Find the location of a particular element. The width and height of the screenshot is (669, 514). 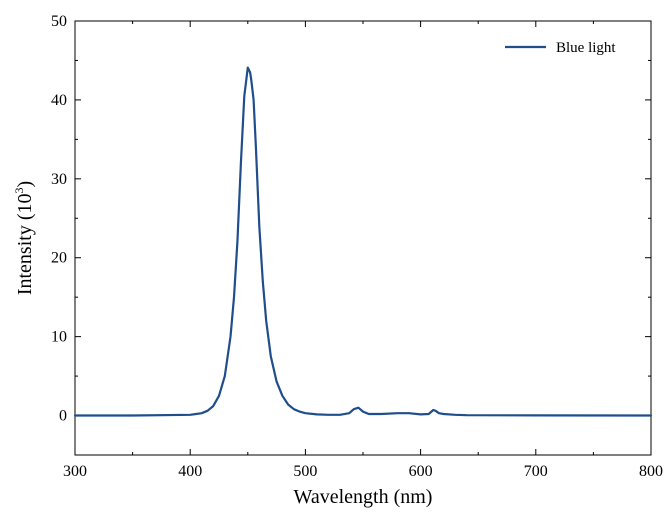

x-axis-title: Wavelength (nm) is located at coordinates (363, 497).